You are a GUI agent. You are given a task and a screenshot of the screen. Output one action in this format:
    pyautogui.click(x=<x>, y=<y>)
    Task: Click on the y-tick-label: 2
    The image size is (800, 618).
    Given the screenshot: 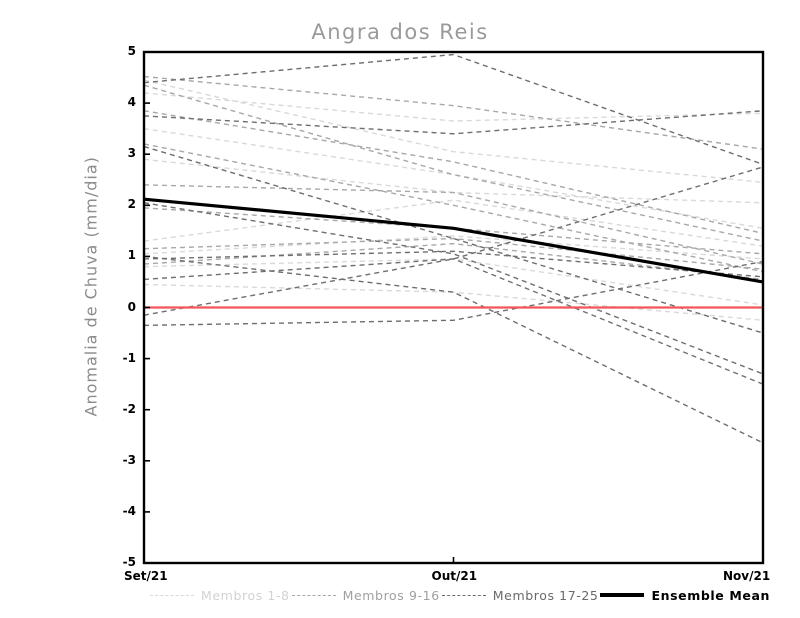 What is the action you would take?
    pyautogui.click(x=131, y=204)
    